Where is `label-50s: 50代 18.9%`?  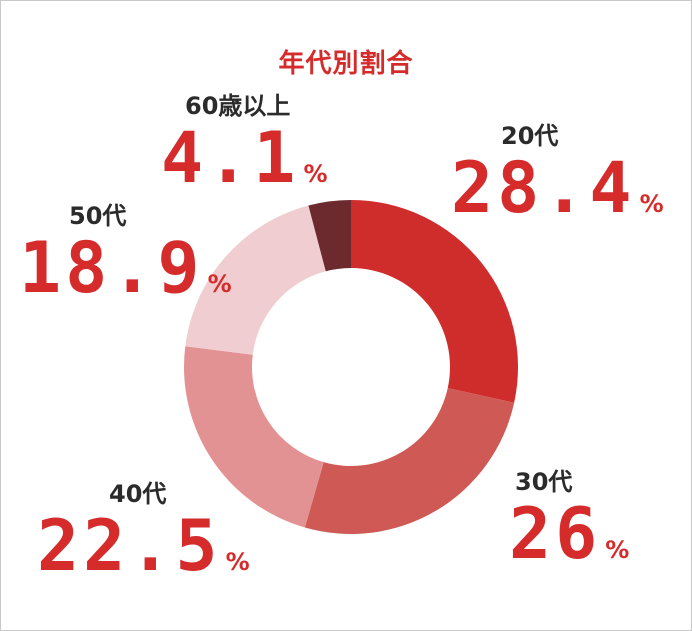 label-50s: 50代 18.9% is located at coordinates (125, 253).